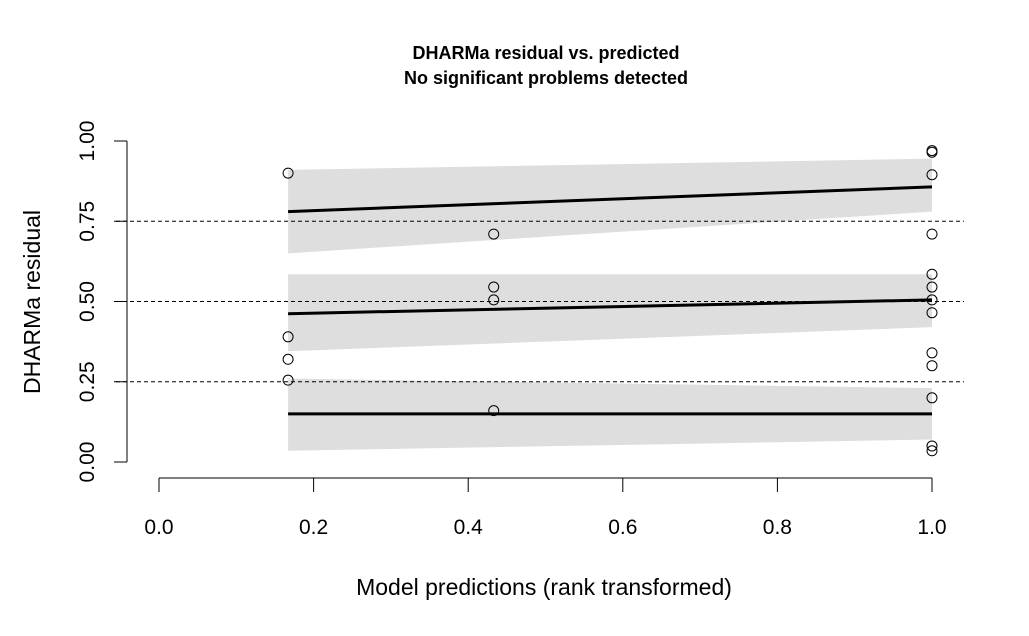 The image size is (1029, 636). I want to click on x-axis-label: Model predictions (rank transformed), so click(544, 587).